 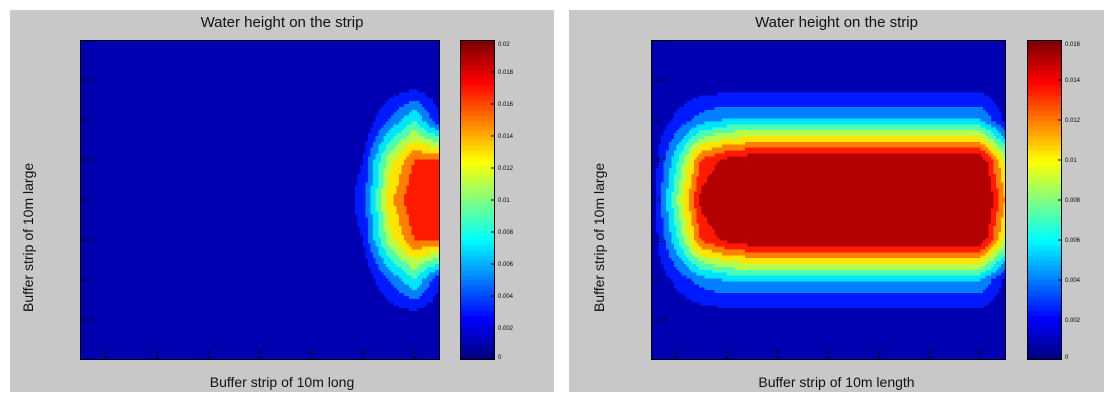 What do you see at coordinates (477, 353) in the screenshot?
I see `colorbar-band` at bounding box center [477, 353].